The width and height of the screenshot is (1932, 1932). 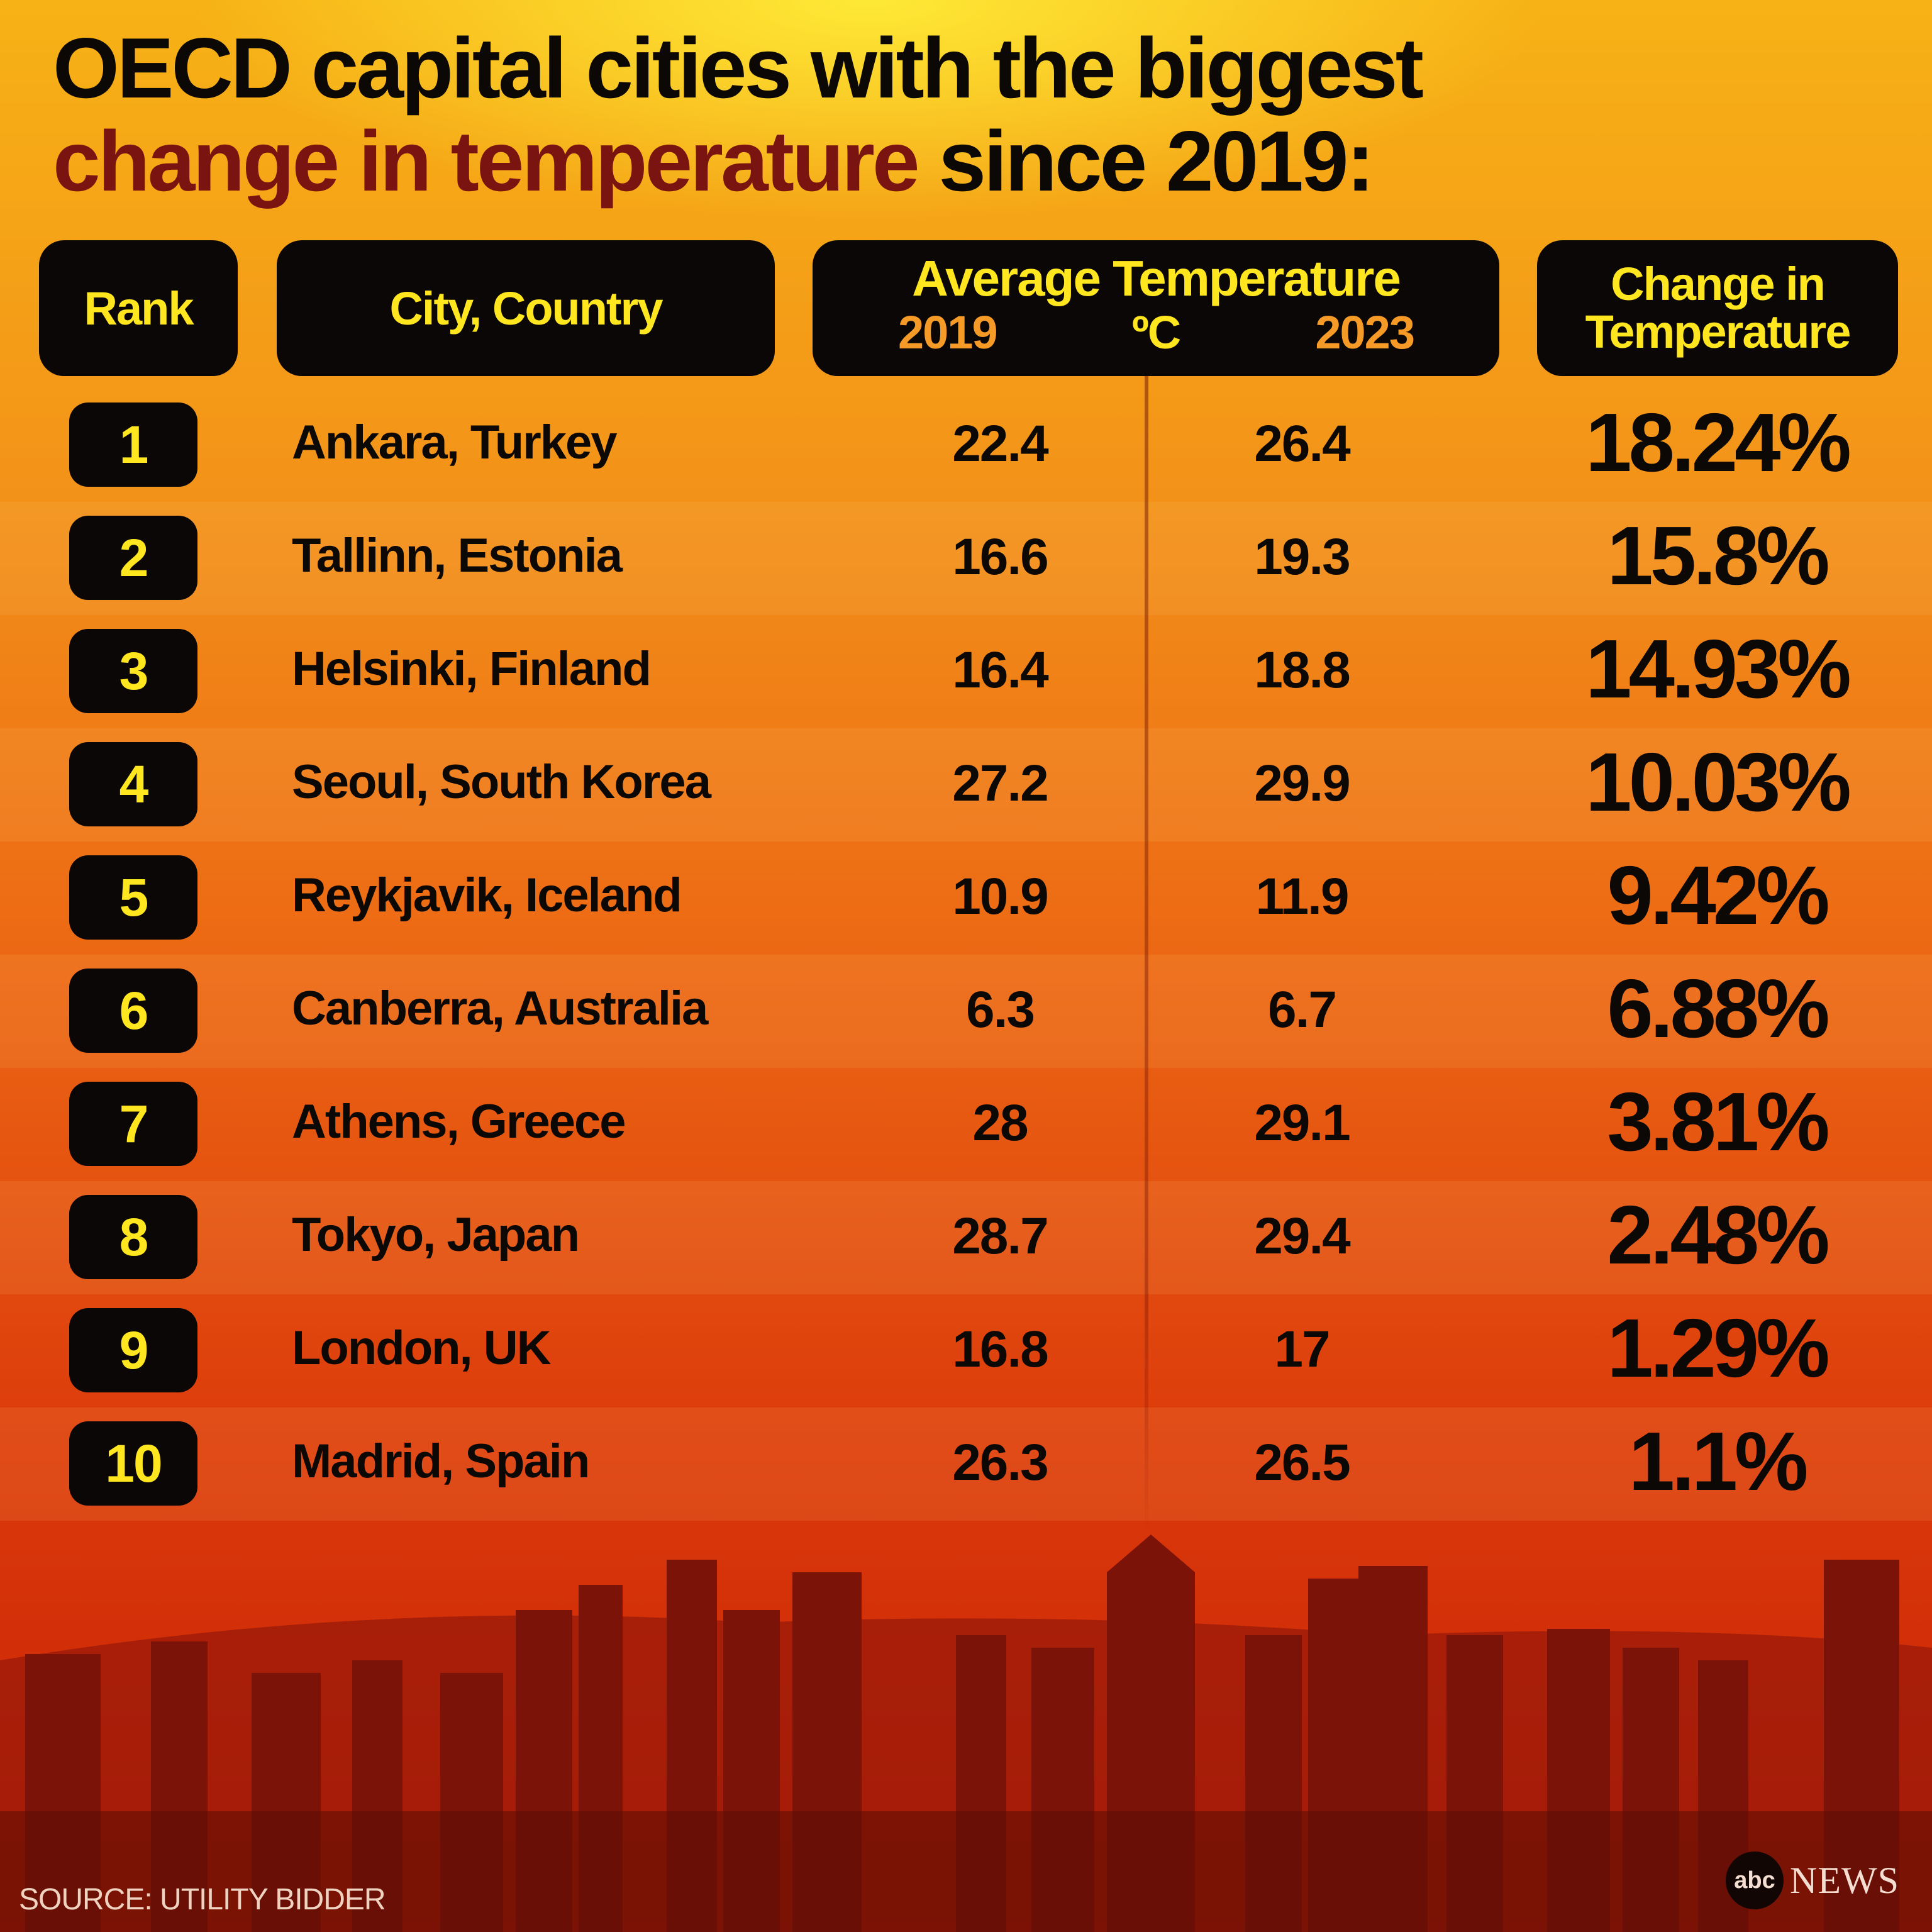 I want to click on rank-badge: 7, so click(x=133, y=1124).